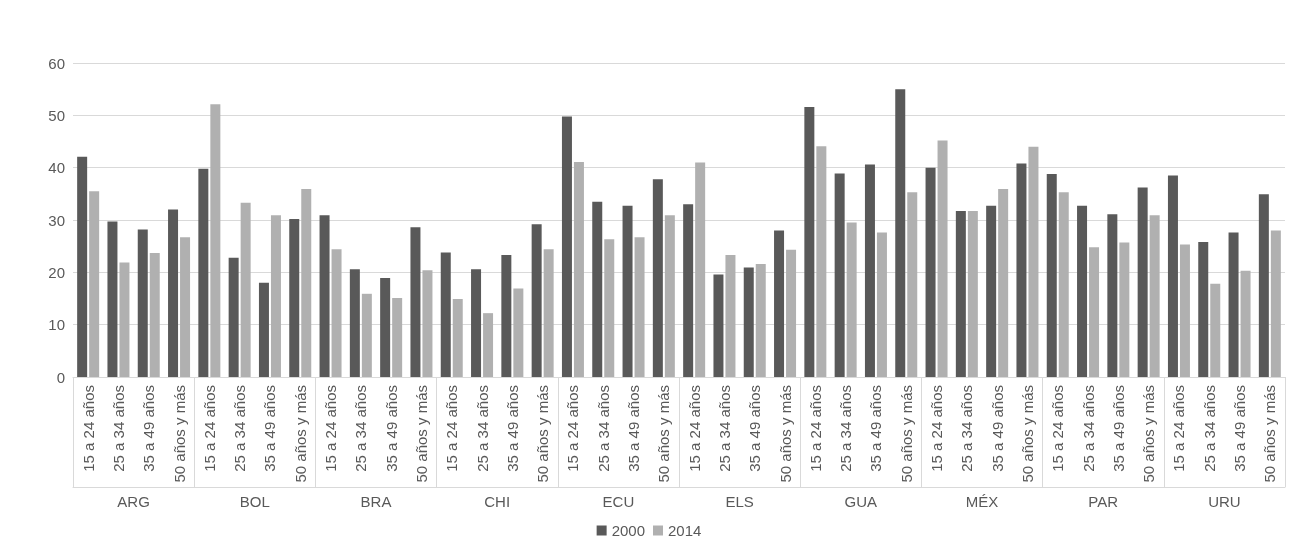 The height and width of the screenshot is (547, 1298). Describe the element at coordinates (618, 501) in the screenshot. I see `text: ECU` at that location.